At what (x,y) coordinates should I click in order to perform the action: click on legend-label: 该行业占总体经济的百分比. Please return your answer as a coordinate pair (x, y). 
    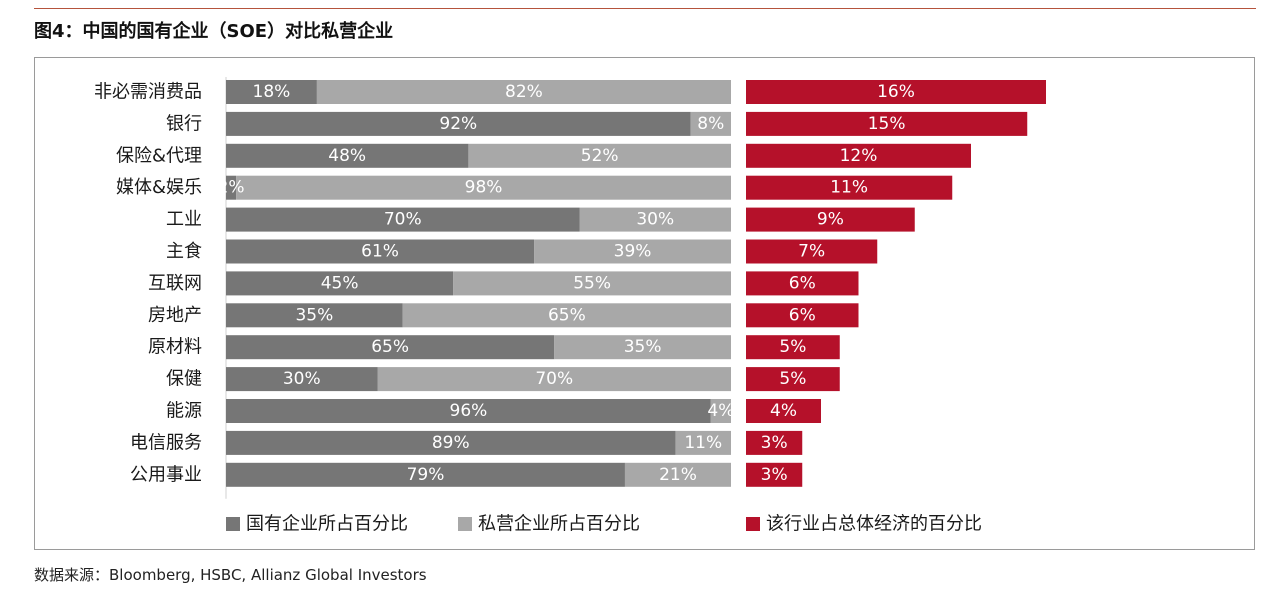
    Looking at the image, I should click on (874, 524).